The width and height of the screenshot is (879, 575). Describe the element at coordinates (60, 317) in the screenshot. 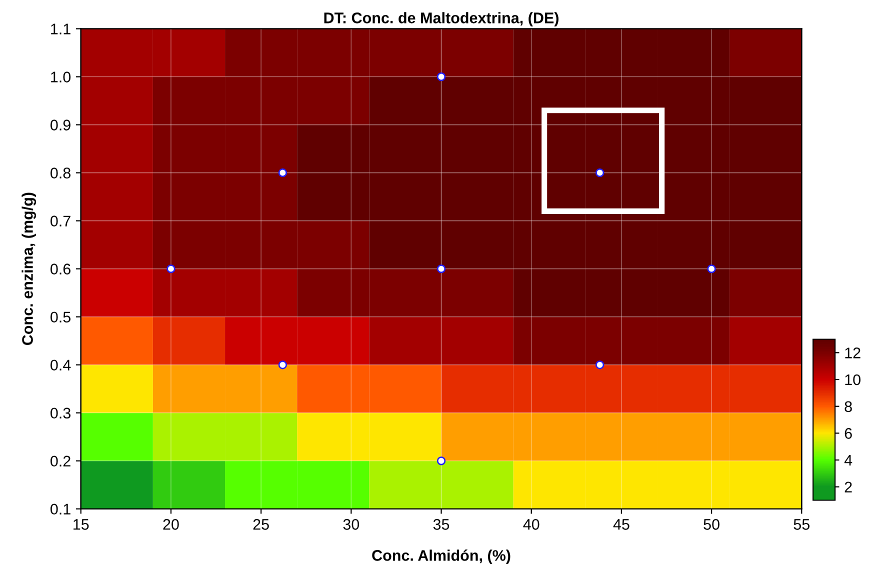

I see `y-tick-label: 0.5` at that location.